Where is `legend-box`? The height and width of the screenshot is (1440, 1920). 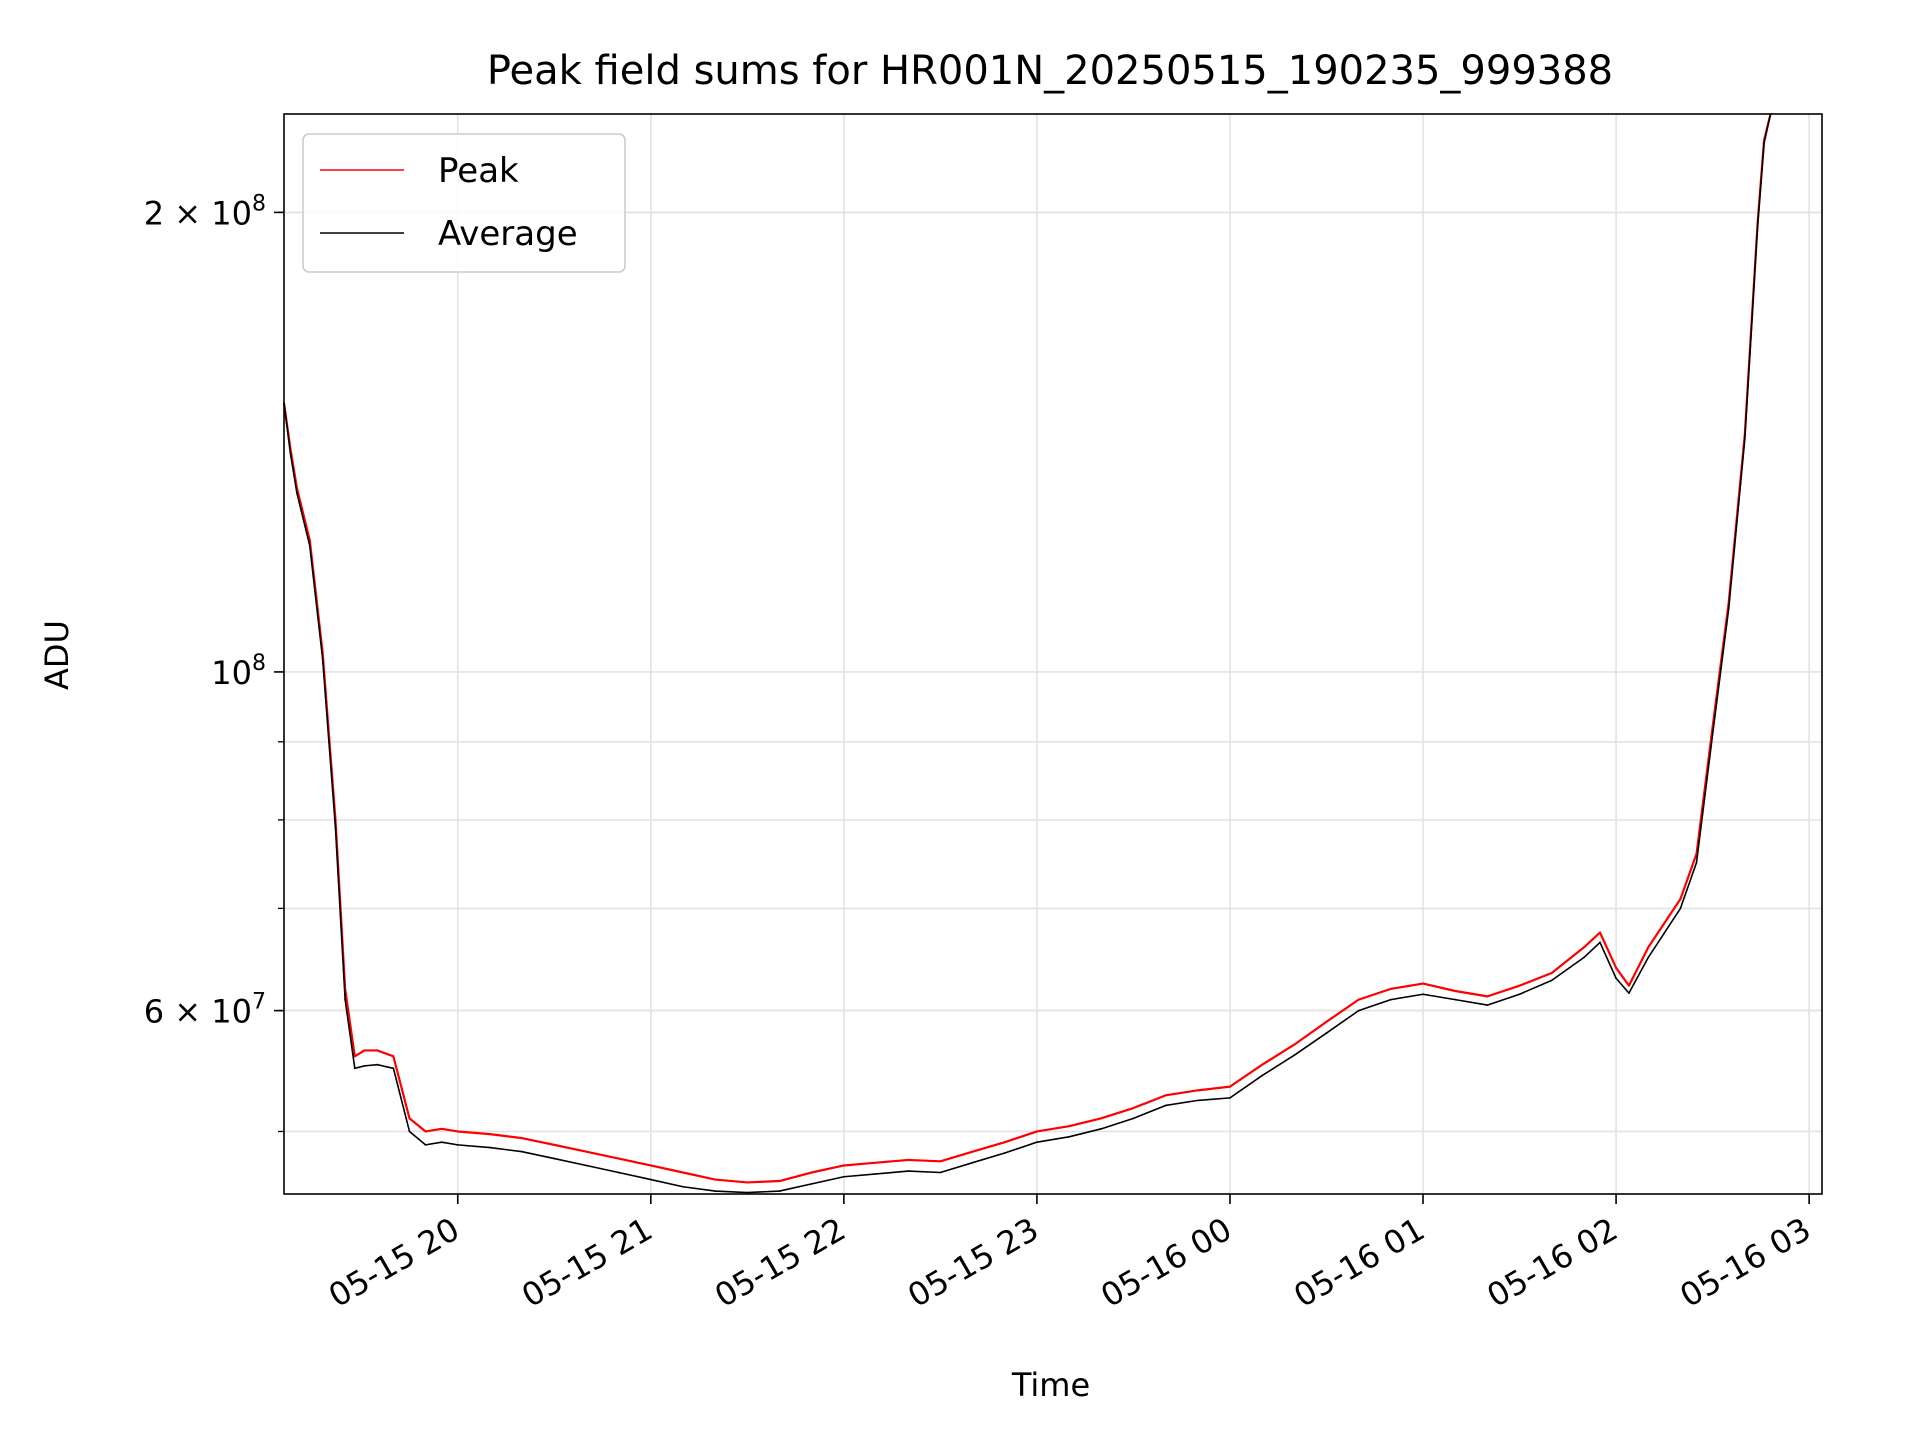 legend-box is located at coordinates (464, 203).